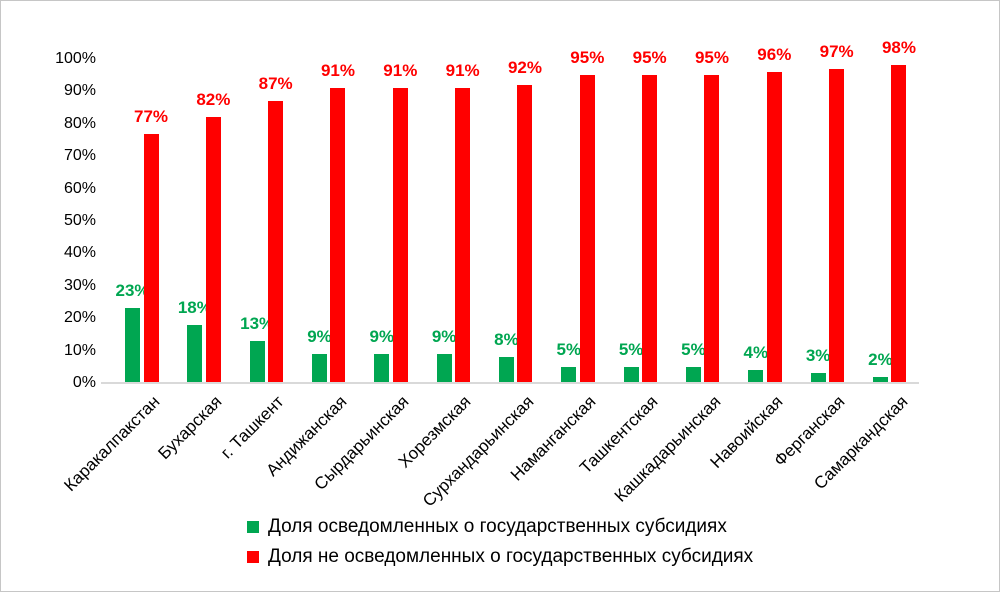 This screenshot has width=1000, height=592. I want to click on y-axis-tick-label: 10%, so click(79, 350).